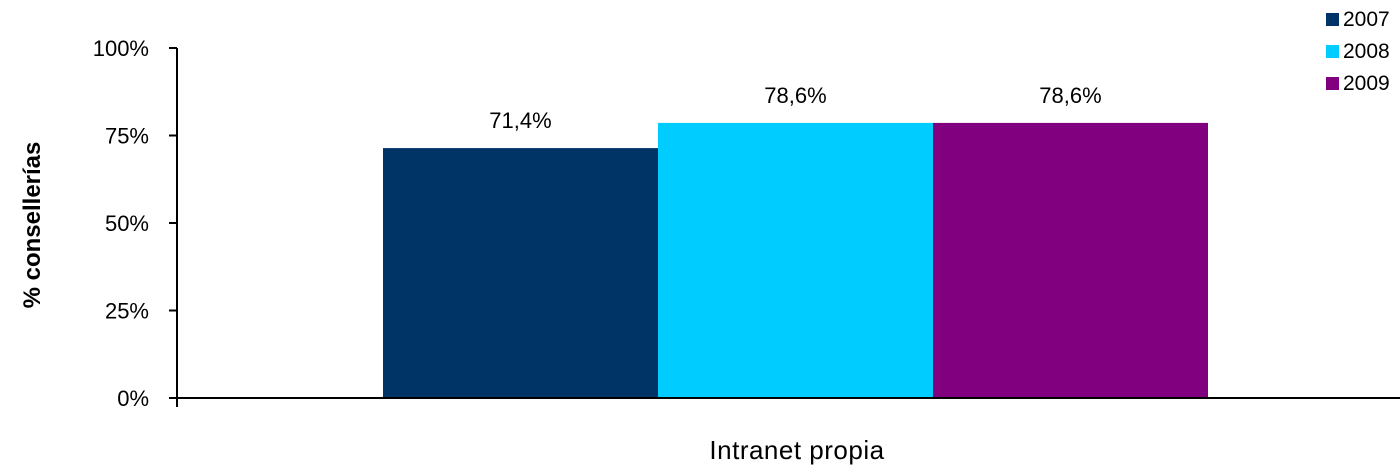 Image resolution: width=1400 pixels, height=471 pixels. What do you see at coordinates (121, 48) in the screenshot?
I see `y-tick-label: 100%` at bounding box center [121, 48].